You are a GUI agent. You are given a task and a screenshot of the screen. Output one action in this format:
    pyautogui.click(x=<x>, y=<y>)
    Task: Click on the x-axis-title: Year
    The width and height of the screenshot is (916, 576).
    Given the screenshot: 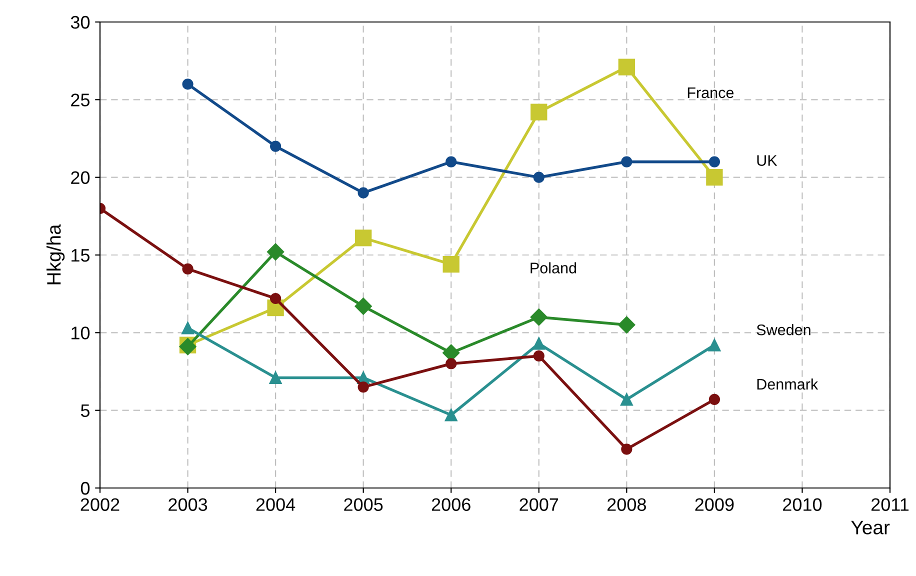 What is the action you would take?
    pyautogui.click(x=870, y=527)
    